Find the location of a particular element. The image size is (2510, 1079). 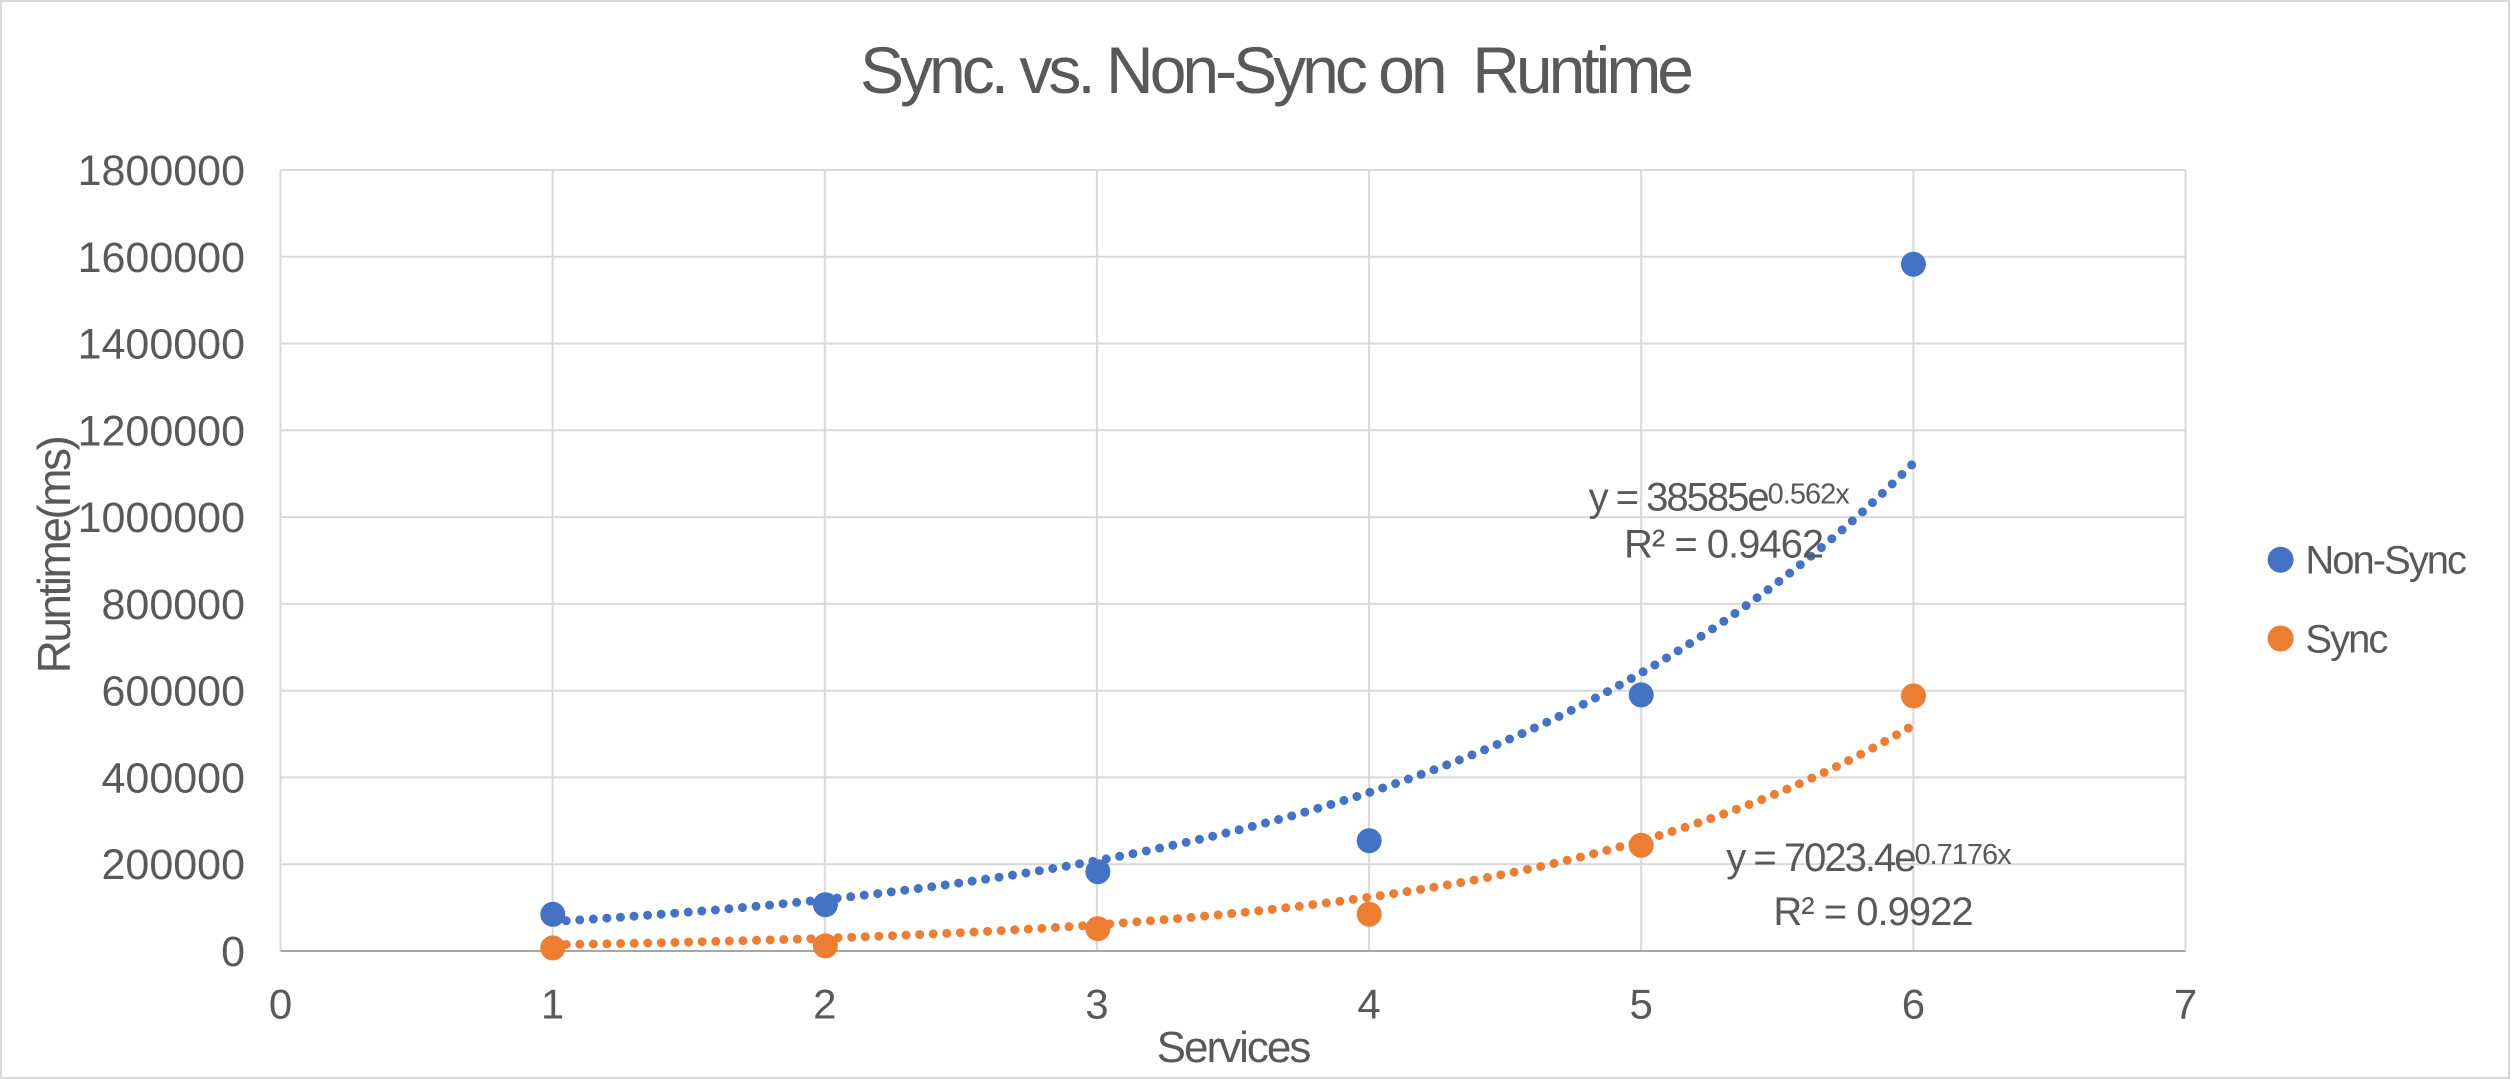

svg-text: 6 is located at coordinates (1913, 1004).